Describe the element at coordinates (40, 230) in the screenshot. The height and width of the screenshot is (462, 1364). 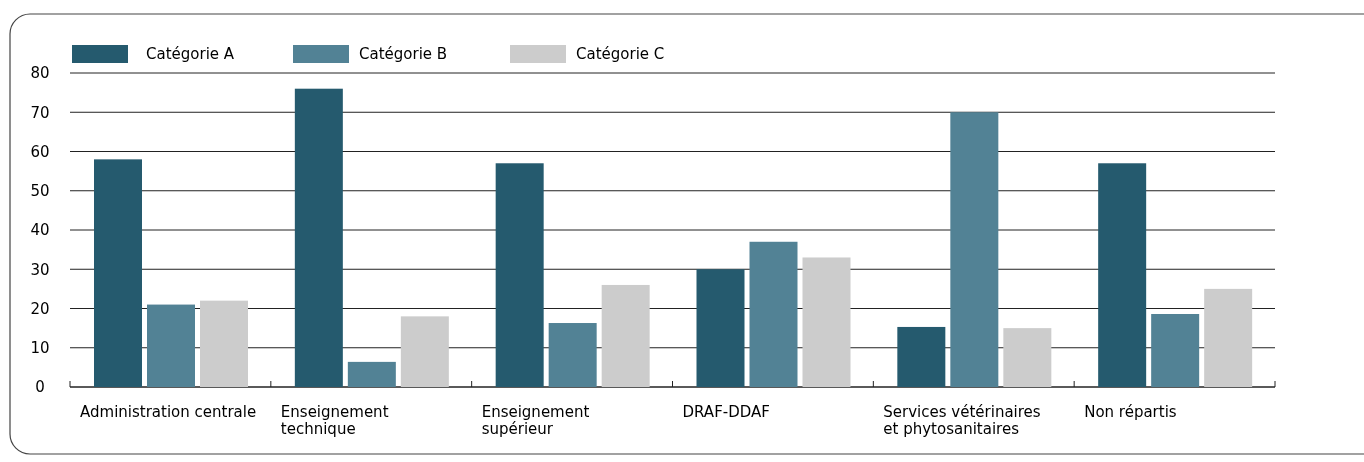
I see `y-tick-label: 40` at that location.